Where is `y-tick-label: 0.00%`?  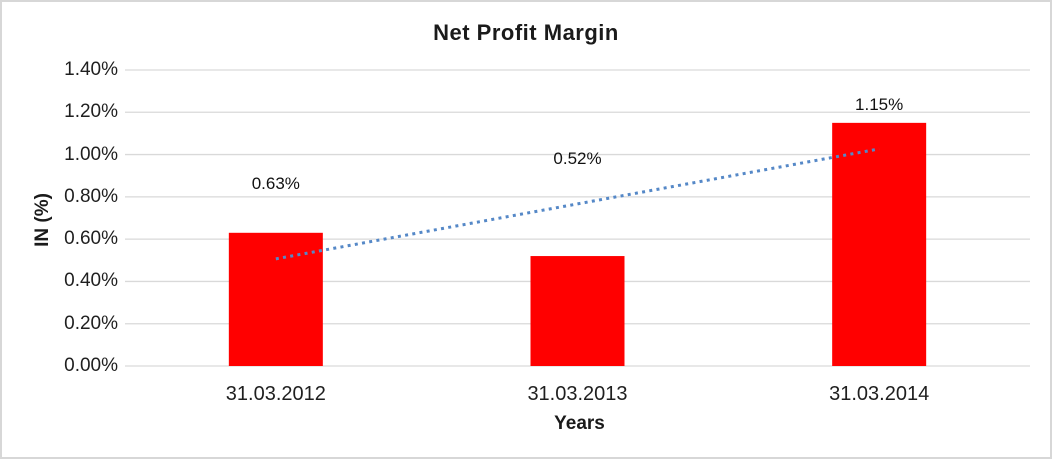 y-tick-label: 0.00% is located at coordinates (91, 365).